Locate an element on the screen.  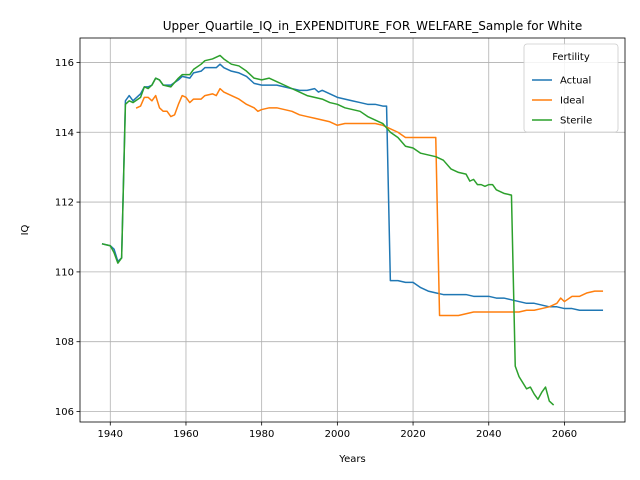
legend-box is located at coordinates (571, 88).